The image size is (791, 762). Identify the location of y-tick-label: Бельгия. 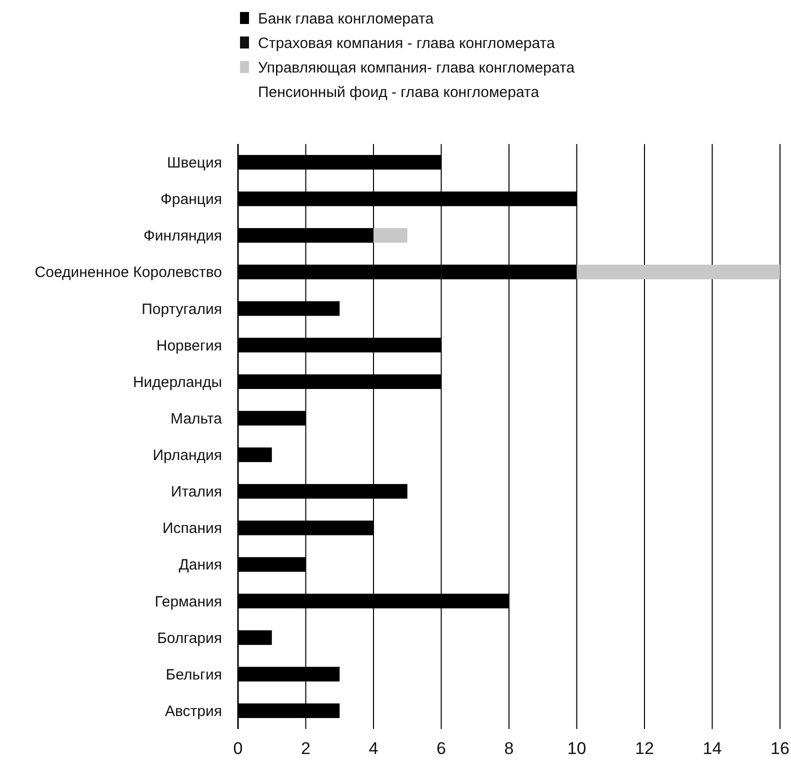
(194, 675).